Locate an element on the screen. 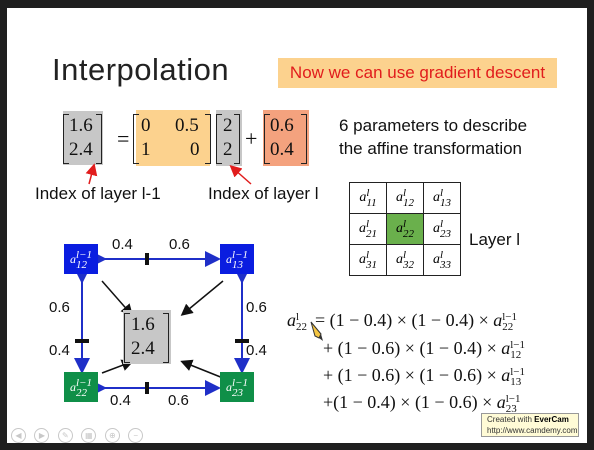 The height and width of the screenshot is (450, 594). diag-arrow-tl is located at coordinates (117, 298).